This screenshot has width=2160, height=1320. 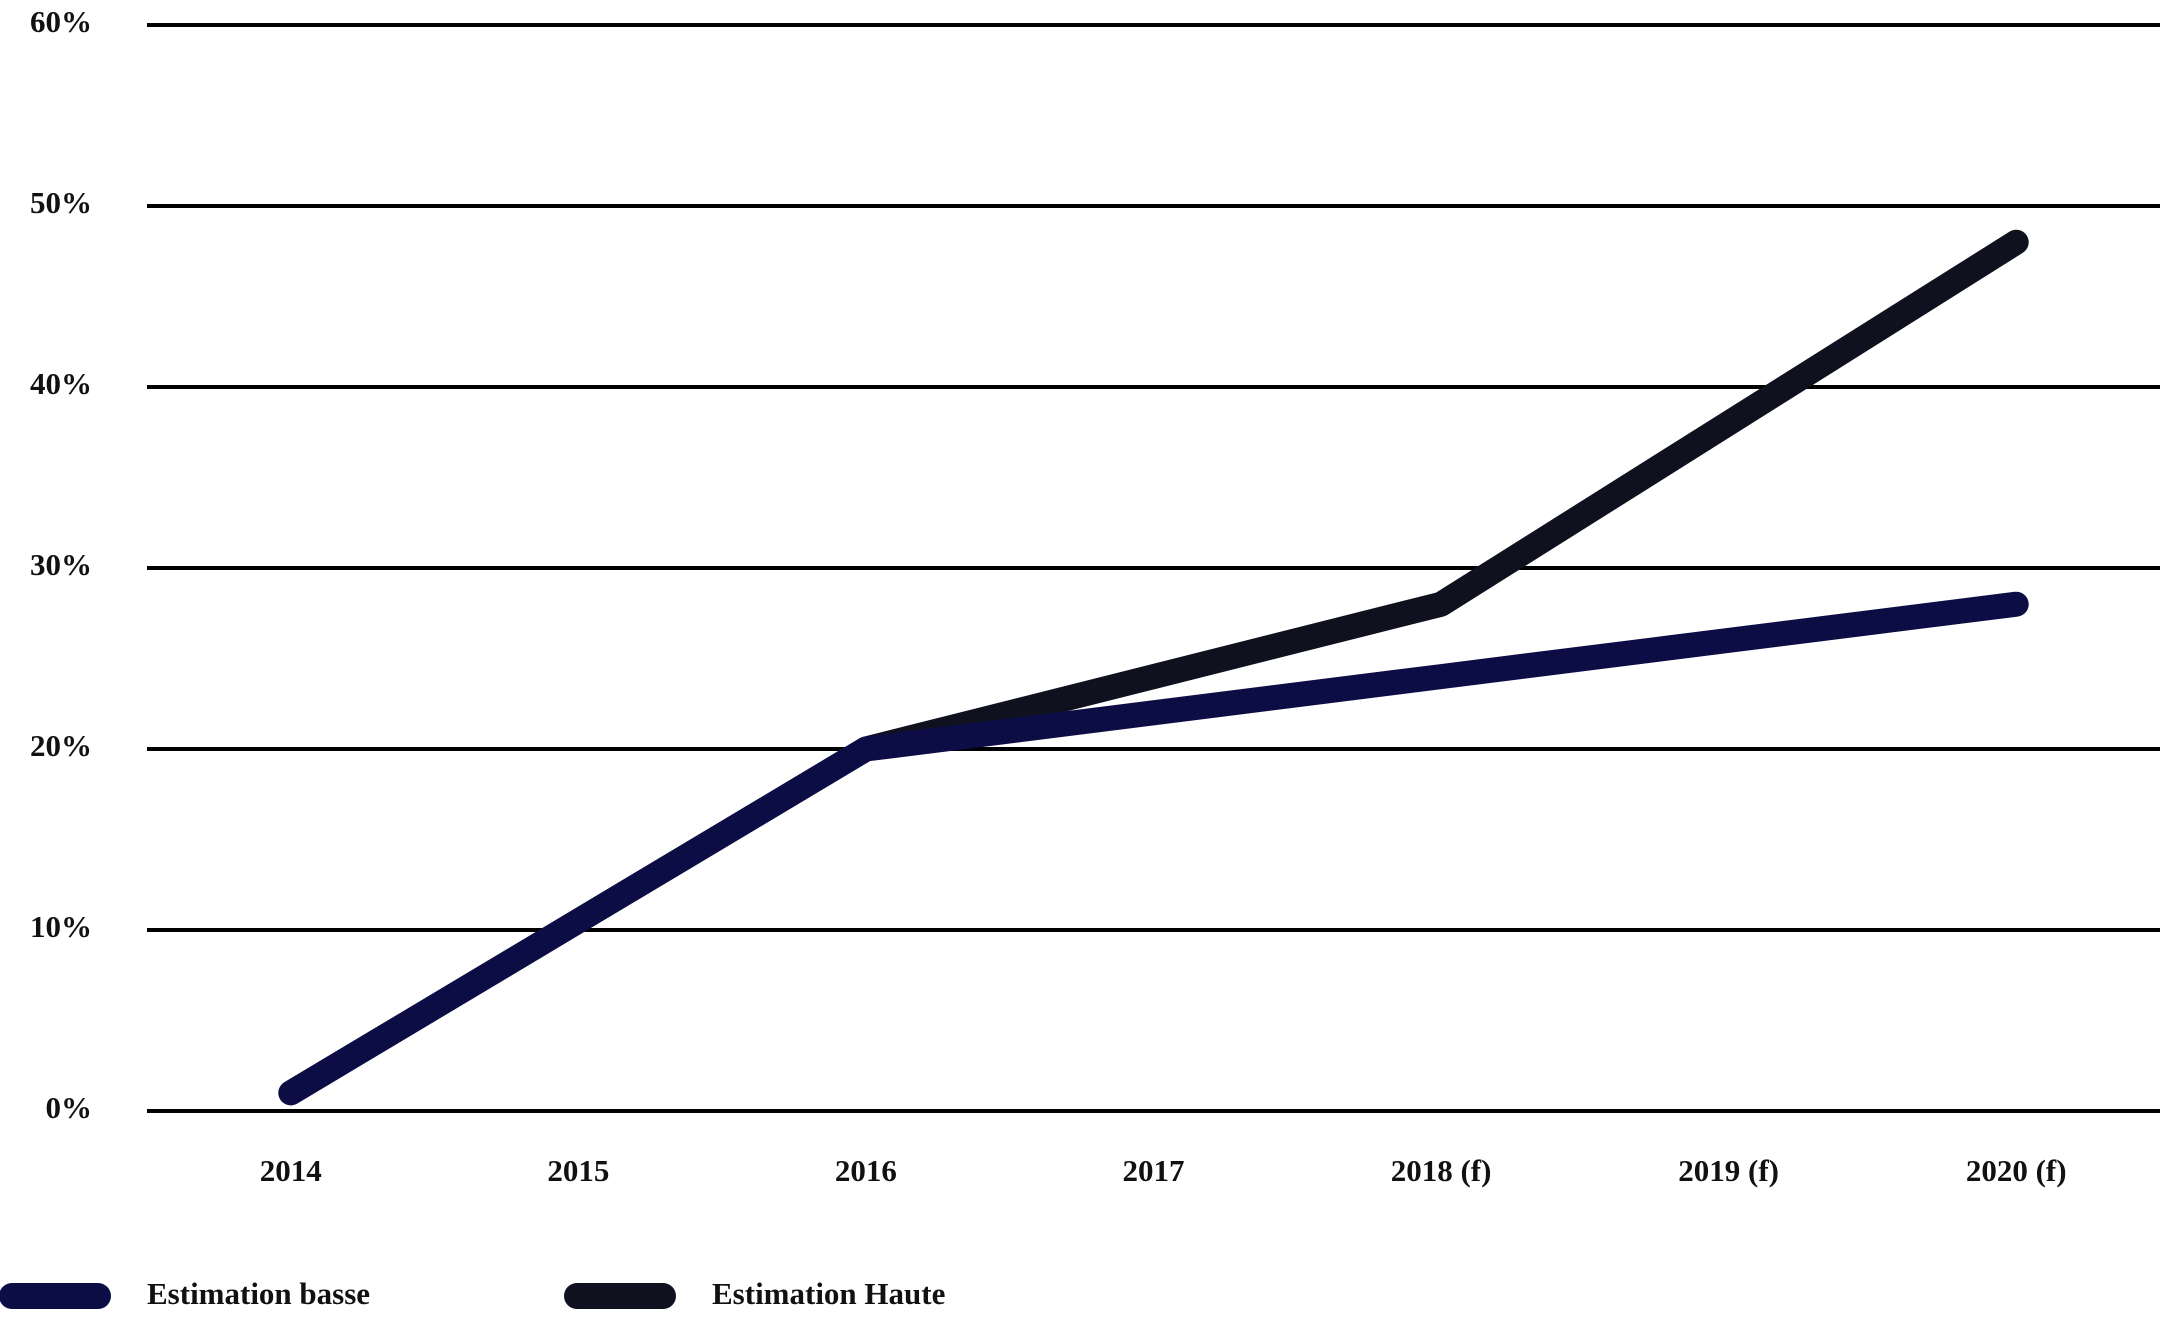 What do you see at coordinates (2016, 1170) in the screenshot?
I see `x-tick-label: 2020 (f)` at bounding box center [2016, 1170].